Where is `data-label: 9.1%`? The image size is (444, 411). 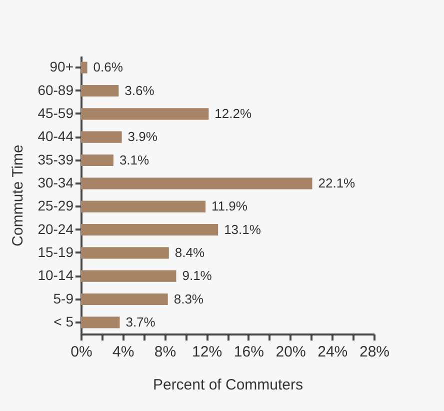 data-label: 9.1% is located at coordinates (197, 276).